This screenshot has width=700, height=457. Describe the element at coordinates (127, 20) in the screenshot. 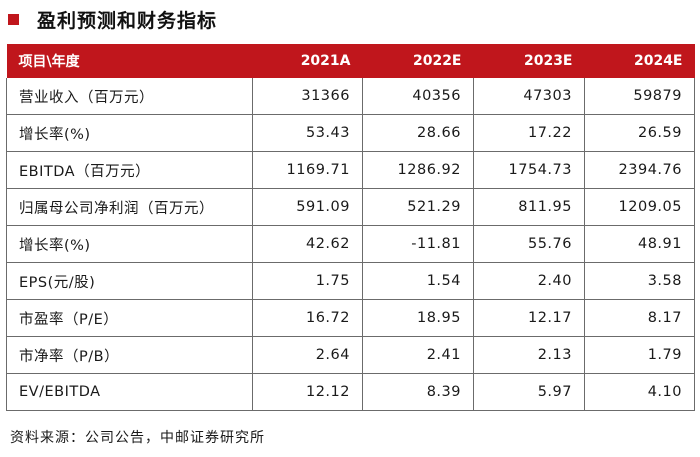

I see `section-title: 盈利预测和财务指标` at that location.